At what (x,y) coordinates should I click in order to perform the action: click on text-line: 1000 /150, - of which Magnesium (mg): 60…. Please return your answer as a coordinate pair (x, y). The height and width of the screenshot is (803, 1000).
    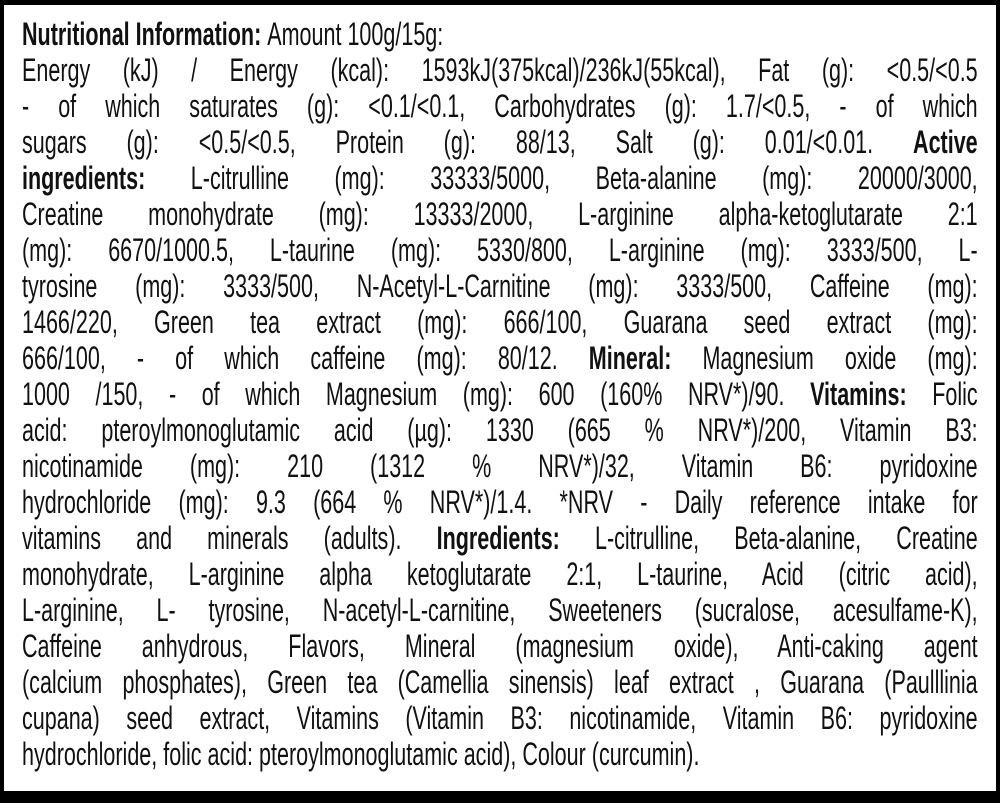
    Looking at the image, I should click on (500, 394).